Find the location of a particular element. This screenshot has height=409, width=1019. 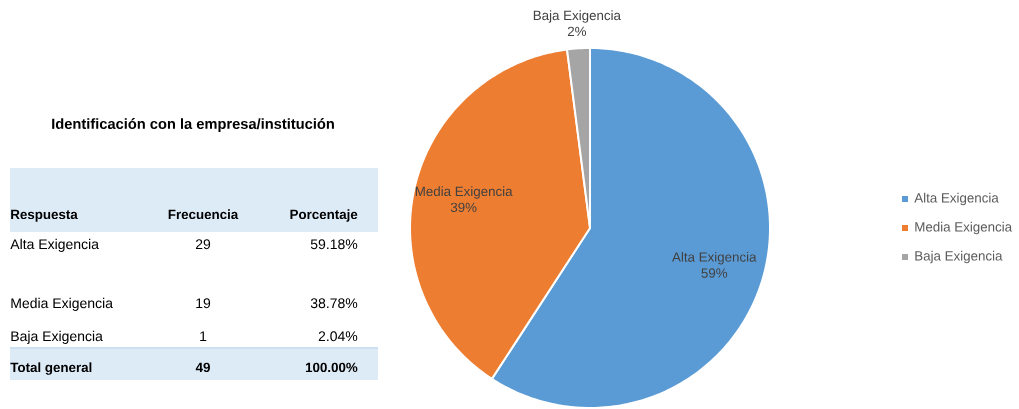

data-label: 19 is located at coordinates (203, 303).